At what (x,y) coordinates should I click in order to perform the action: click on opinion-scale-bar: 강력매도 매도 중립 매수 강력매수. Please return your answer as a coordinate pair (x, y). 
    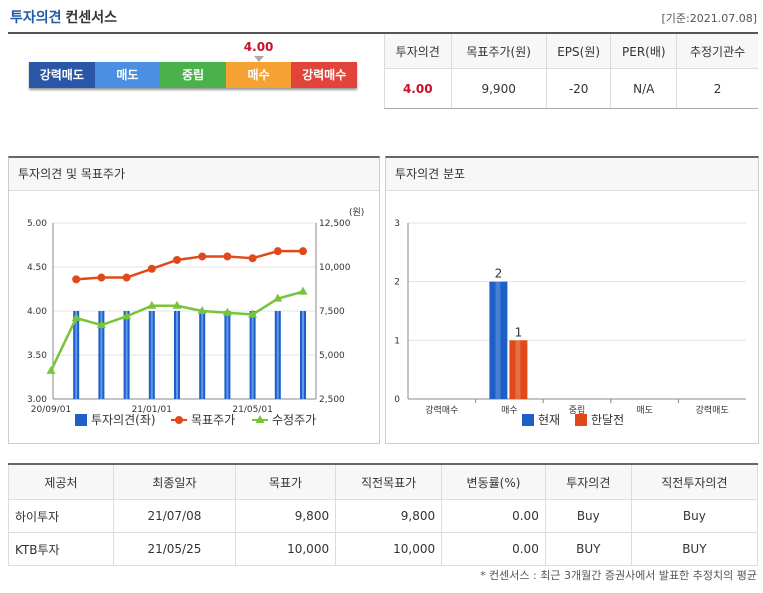
    Looking at the image, I should click on (193, 75).